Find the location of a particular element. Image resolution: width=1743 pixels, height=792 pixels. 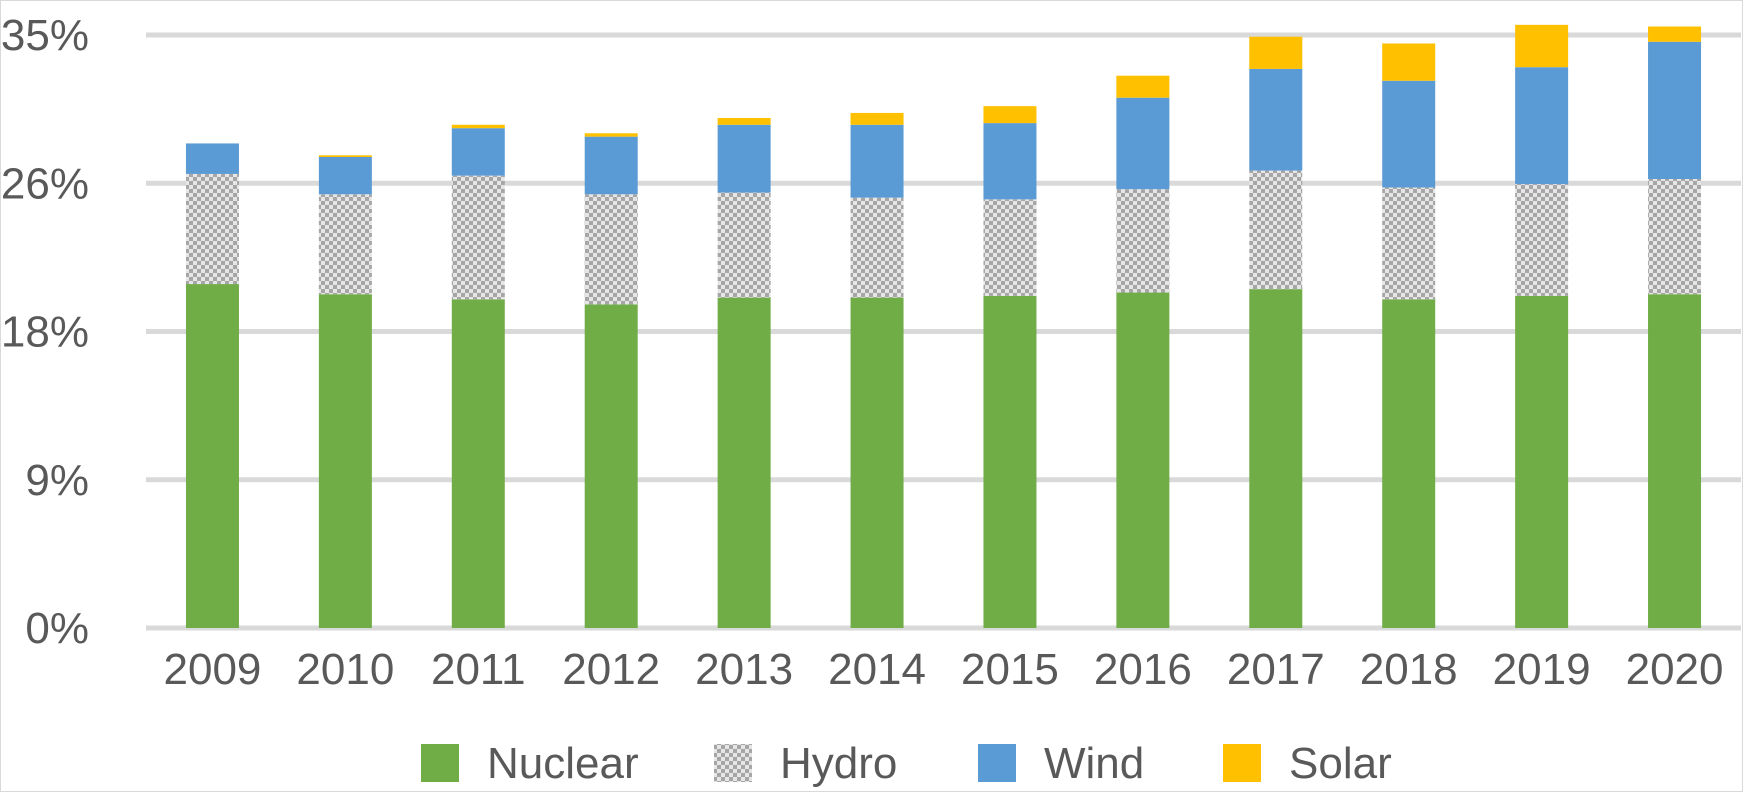

x-tick-label: 2016 is located at coordinates (1143, 669).